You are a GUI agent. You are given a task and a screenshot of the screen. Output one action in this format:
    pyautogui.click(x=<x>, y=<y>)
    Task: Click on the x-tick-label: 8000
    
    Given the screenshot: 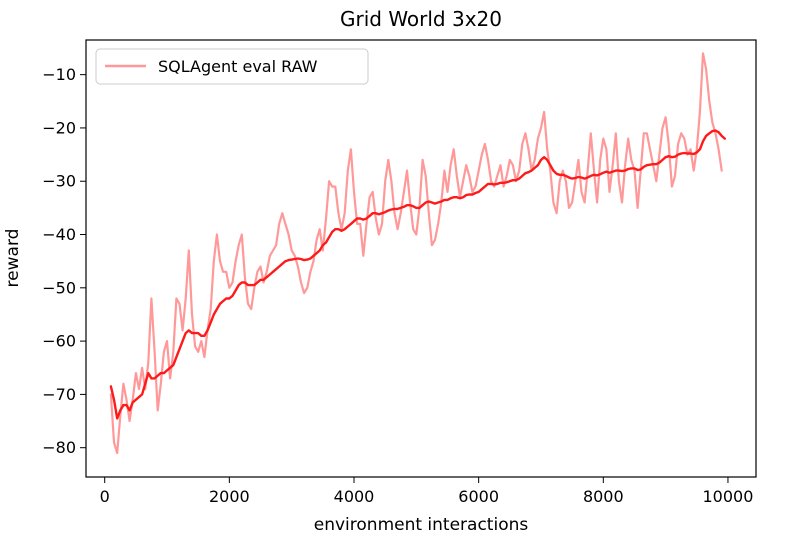 What is the action you would take?
    pyautogui.click(x=603, y=496)
    